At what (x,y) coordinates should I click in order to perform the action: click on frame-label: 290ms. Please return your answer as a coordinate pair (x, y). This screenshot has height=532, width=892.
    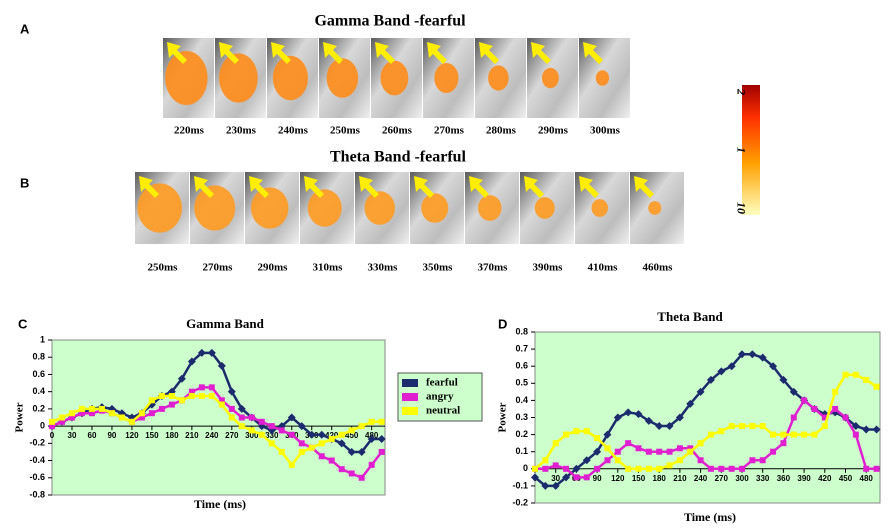
    Looking at the image, I should click on (553, 131).